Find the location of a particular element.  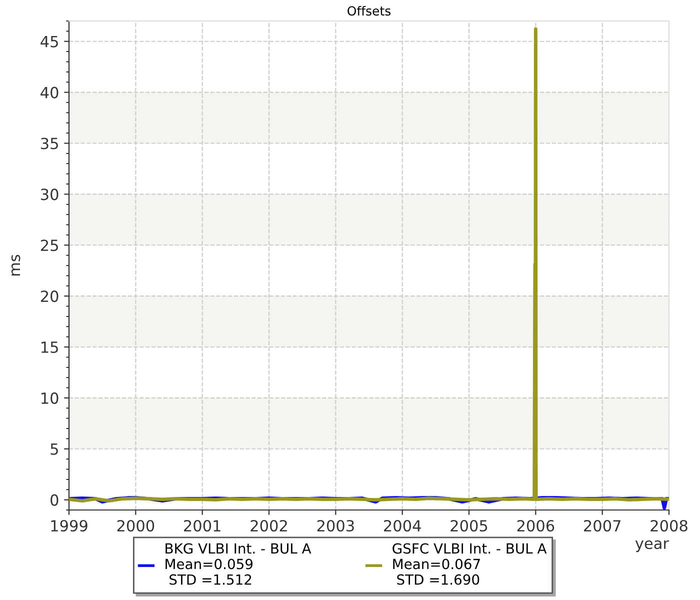

x-tick-label: 1999 is located at coordinates (69, 526).